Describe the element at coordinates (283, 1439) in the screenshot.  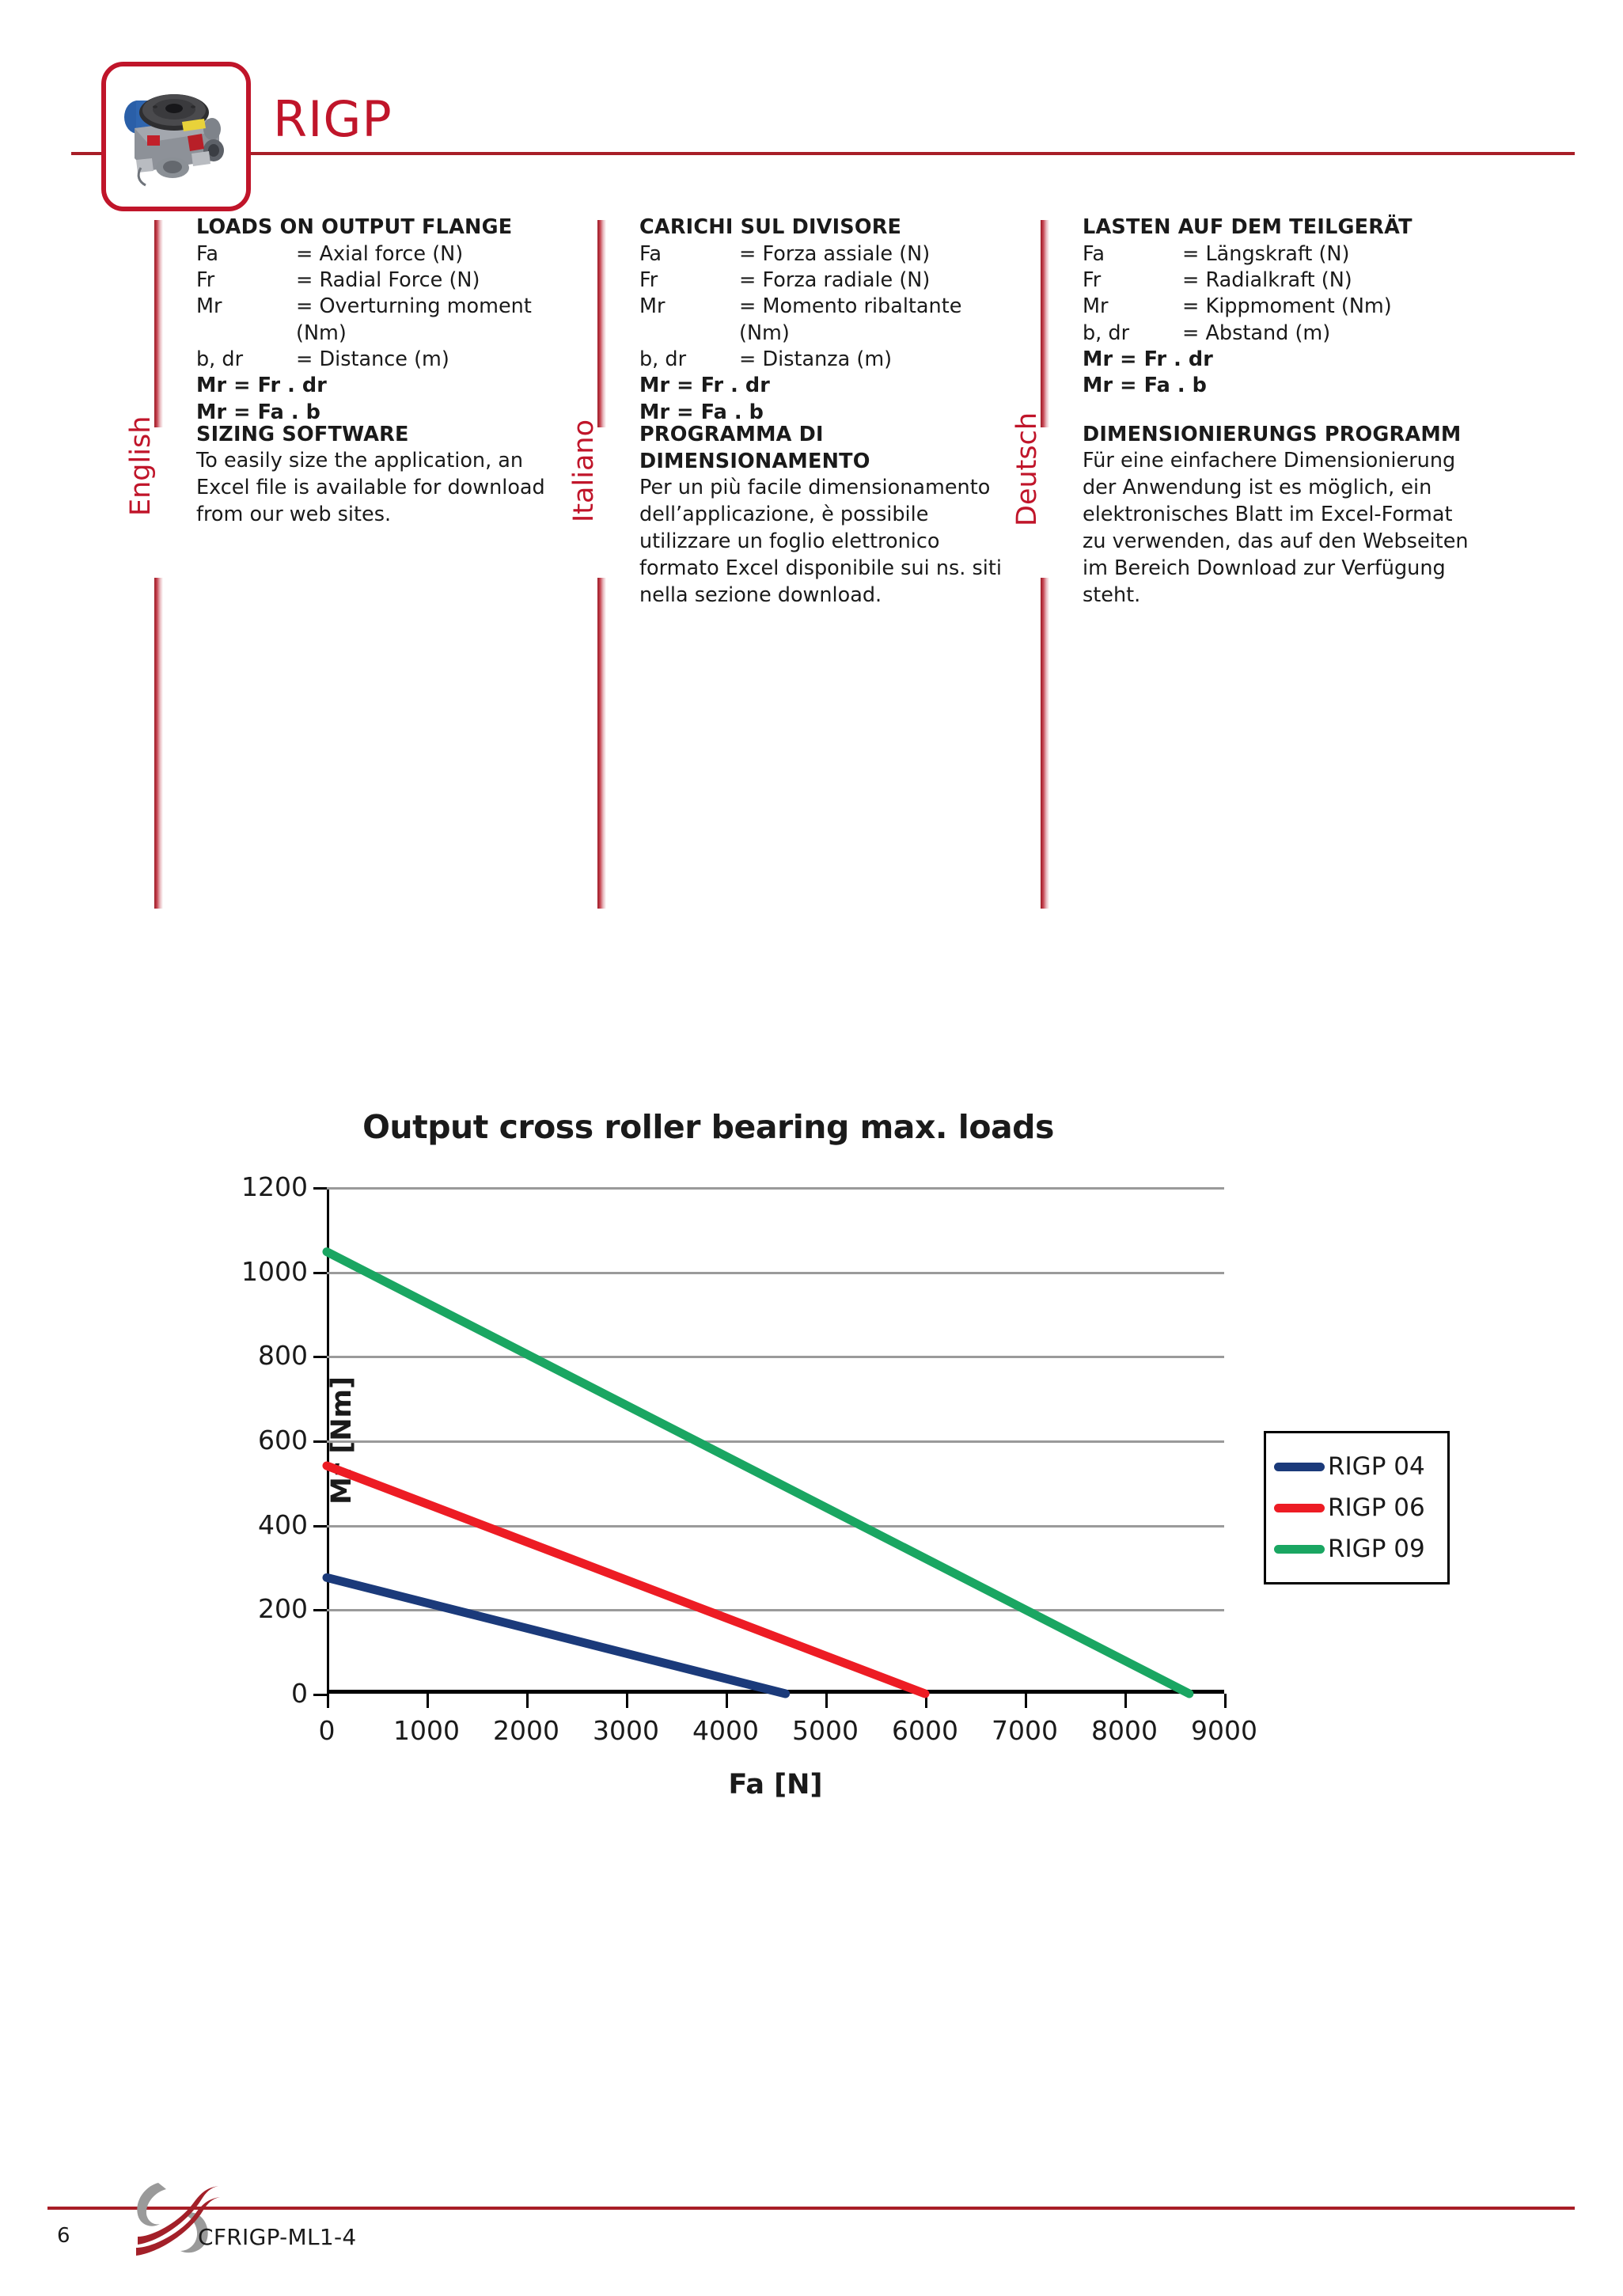
I see `y-axis-tick-label: 600` at that location.